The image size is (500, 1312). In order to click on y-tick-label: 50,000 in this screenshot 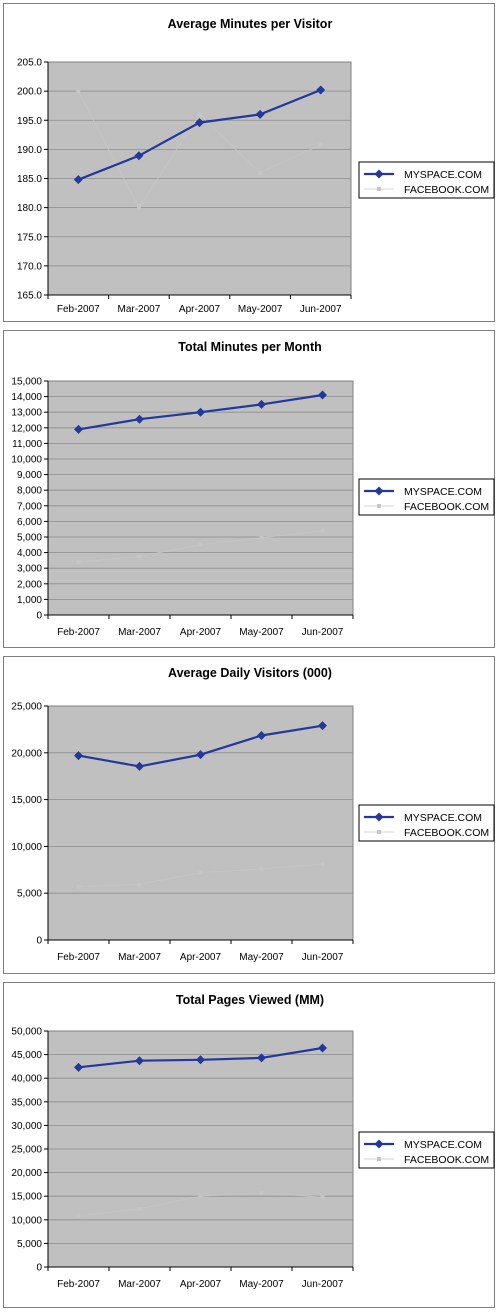, I will do `click(26, 1032)`.